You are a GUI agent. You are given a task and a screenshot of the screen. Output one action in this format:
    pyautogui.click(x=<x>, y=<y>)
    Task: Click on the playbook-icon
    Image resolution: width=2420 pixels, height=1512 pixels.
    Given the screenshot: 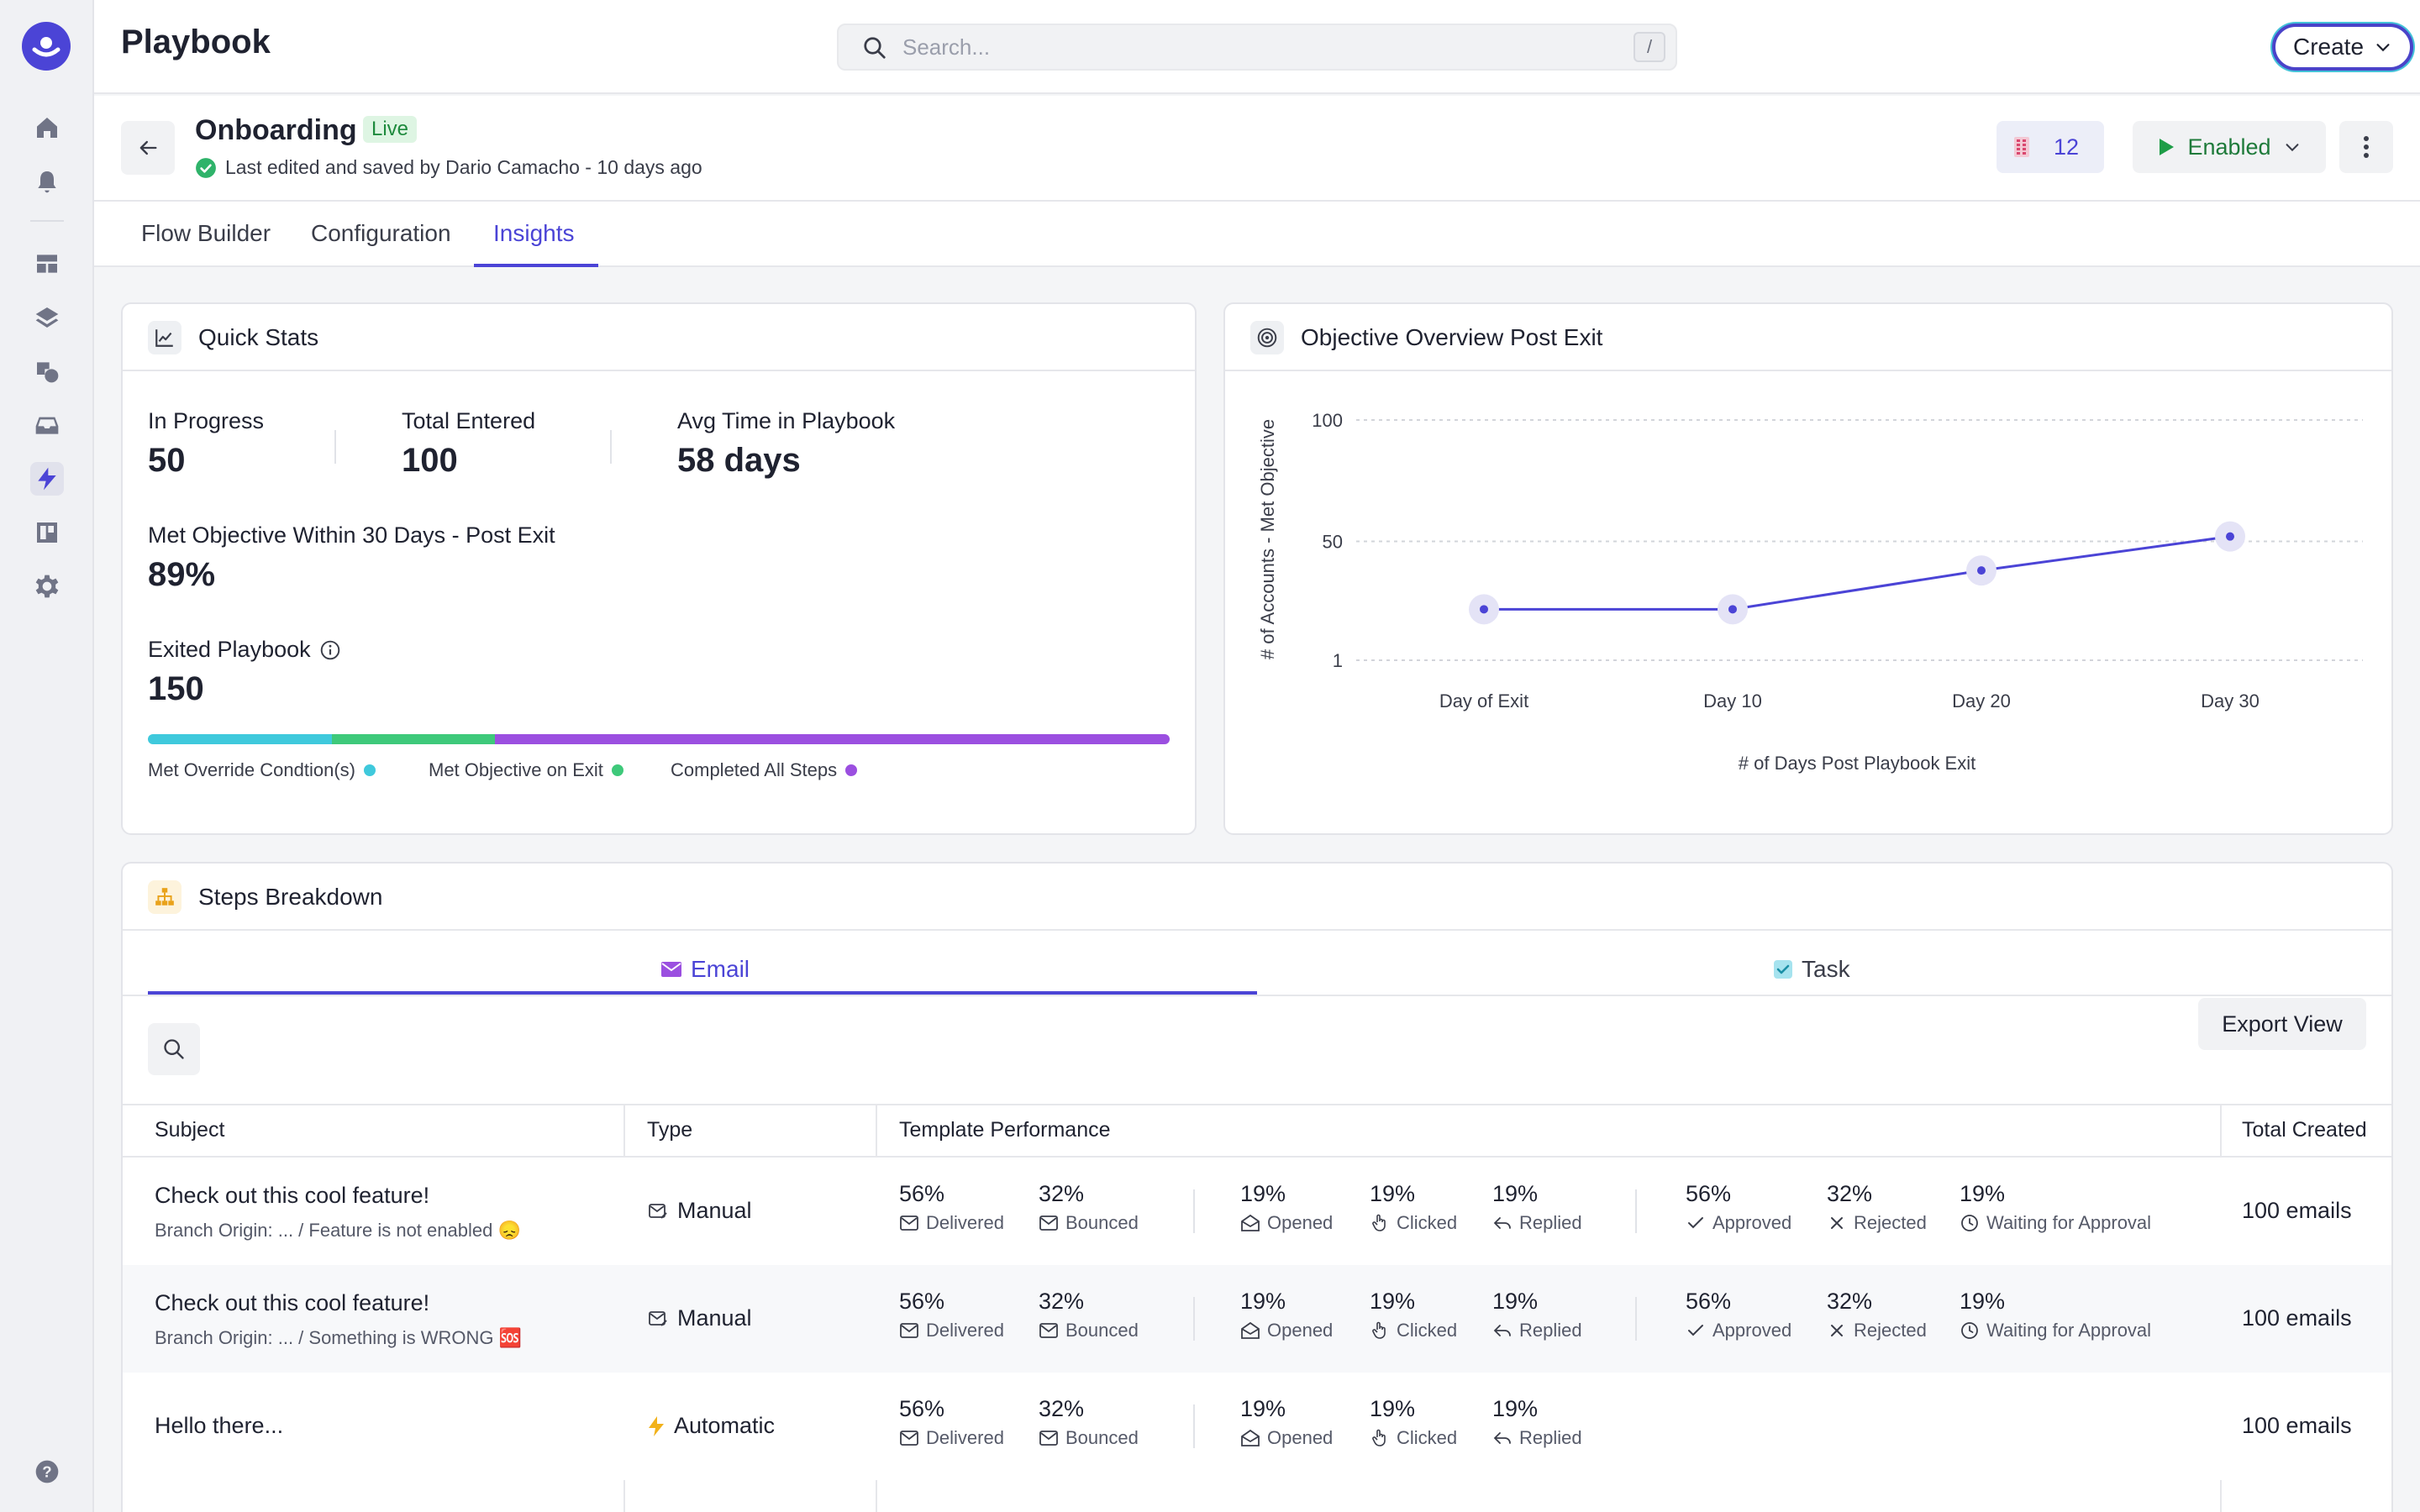 What is the action you would take?
    pyautogui.click(x=47, y=479)
    